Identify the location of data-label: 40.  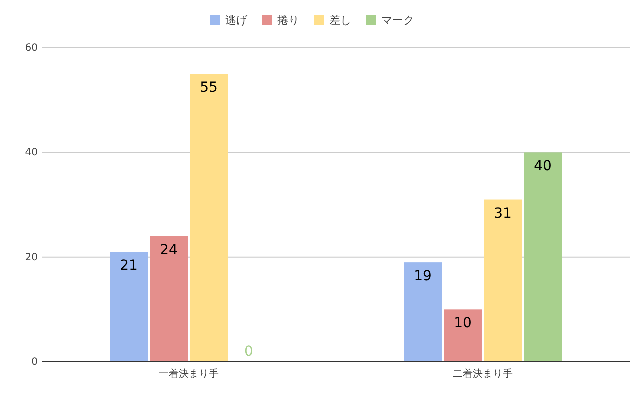
(543, 166).